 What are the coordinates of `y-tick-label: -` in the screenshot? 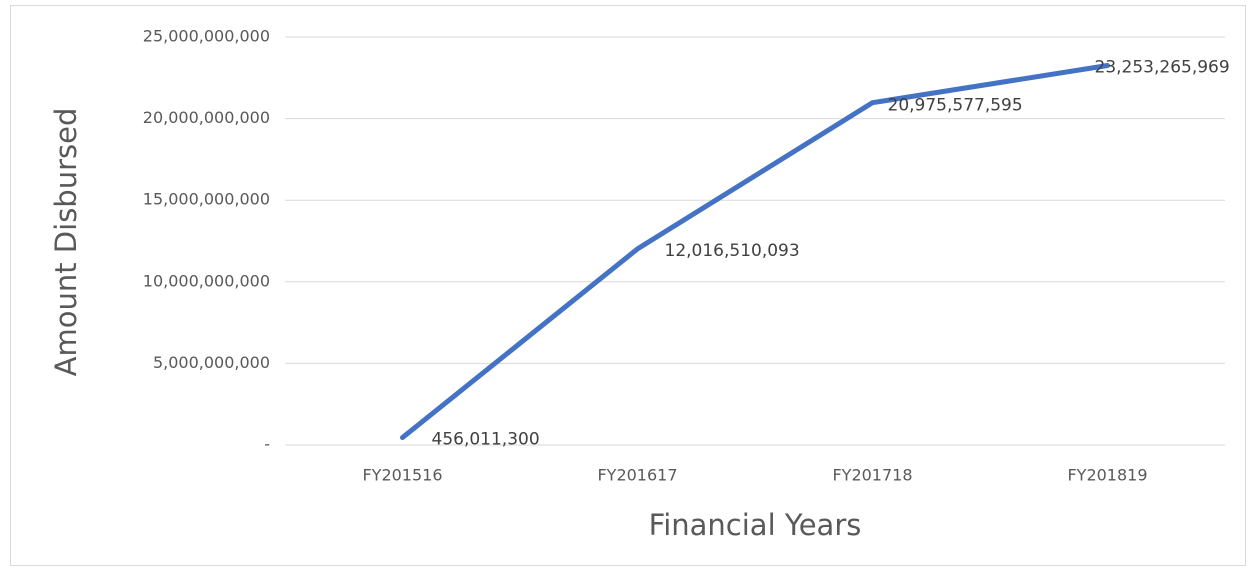 It's located at (267, 444).